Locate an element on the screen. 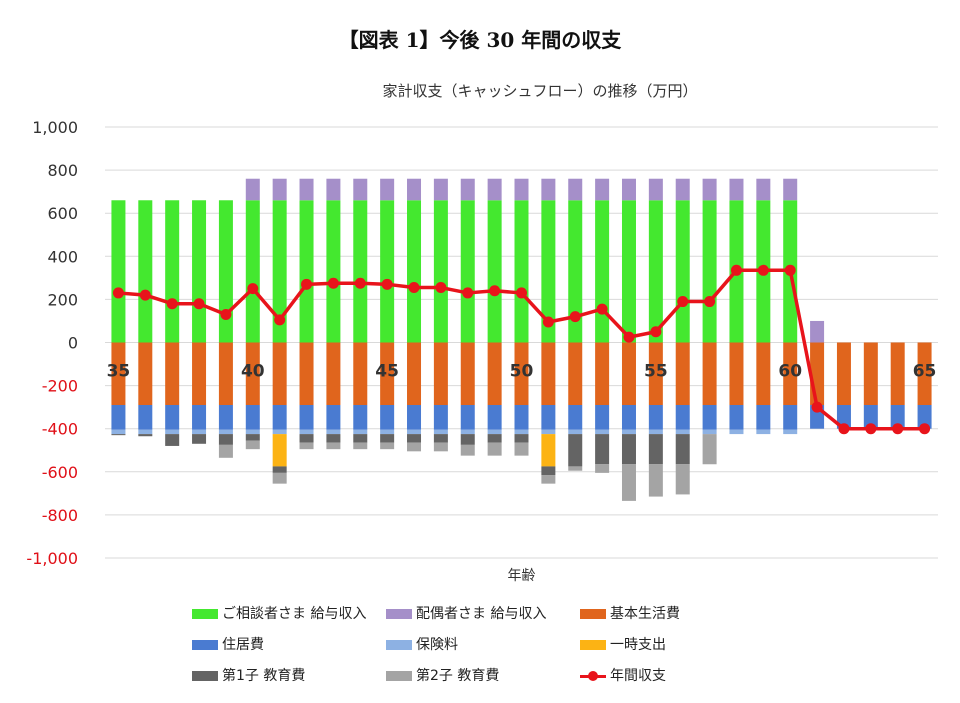 The height and width of the screenshot is (703, 960). legend-label: 配偶者さま 給与収入 is located at coordinates (481, 614).